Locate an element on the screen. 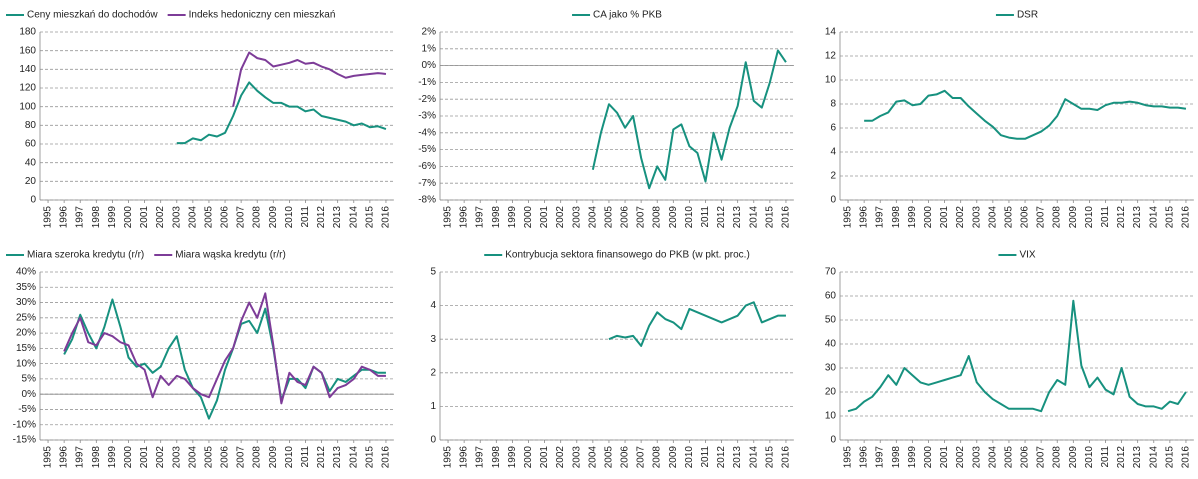  y-tick-label: 10 is located at coordinates (831, 416).